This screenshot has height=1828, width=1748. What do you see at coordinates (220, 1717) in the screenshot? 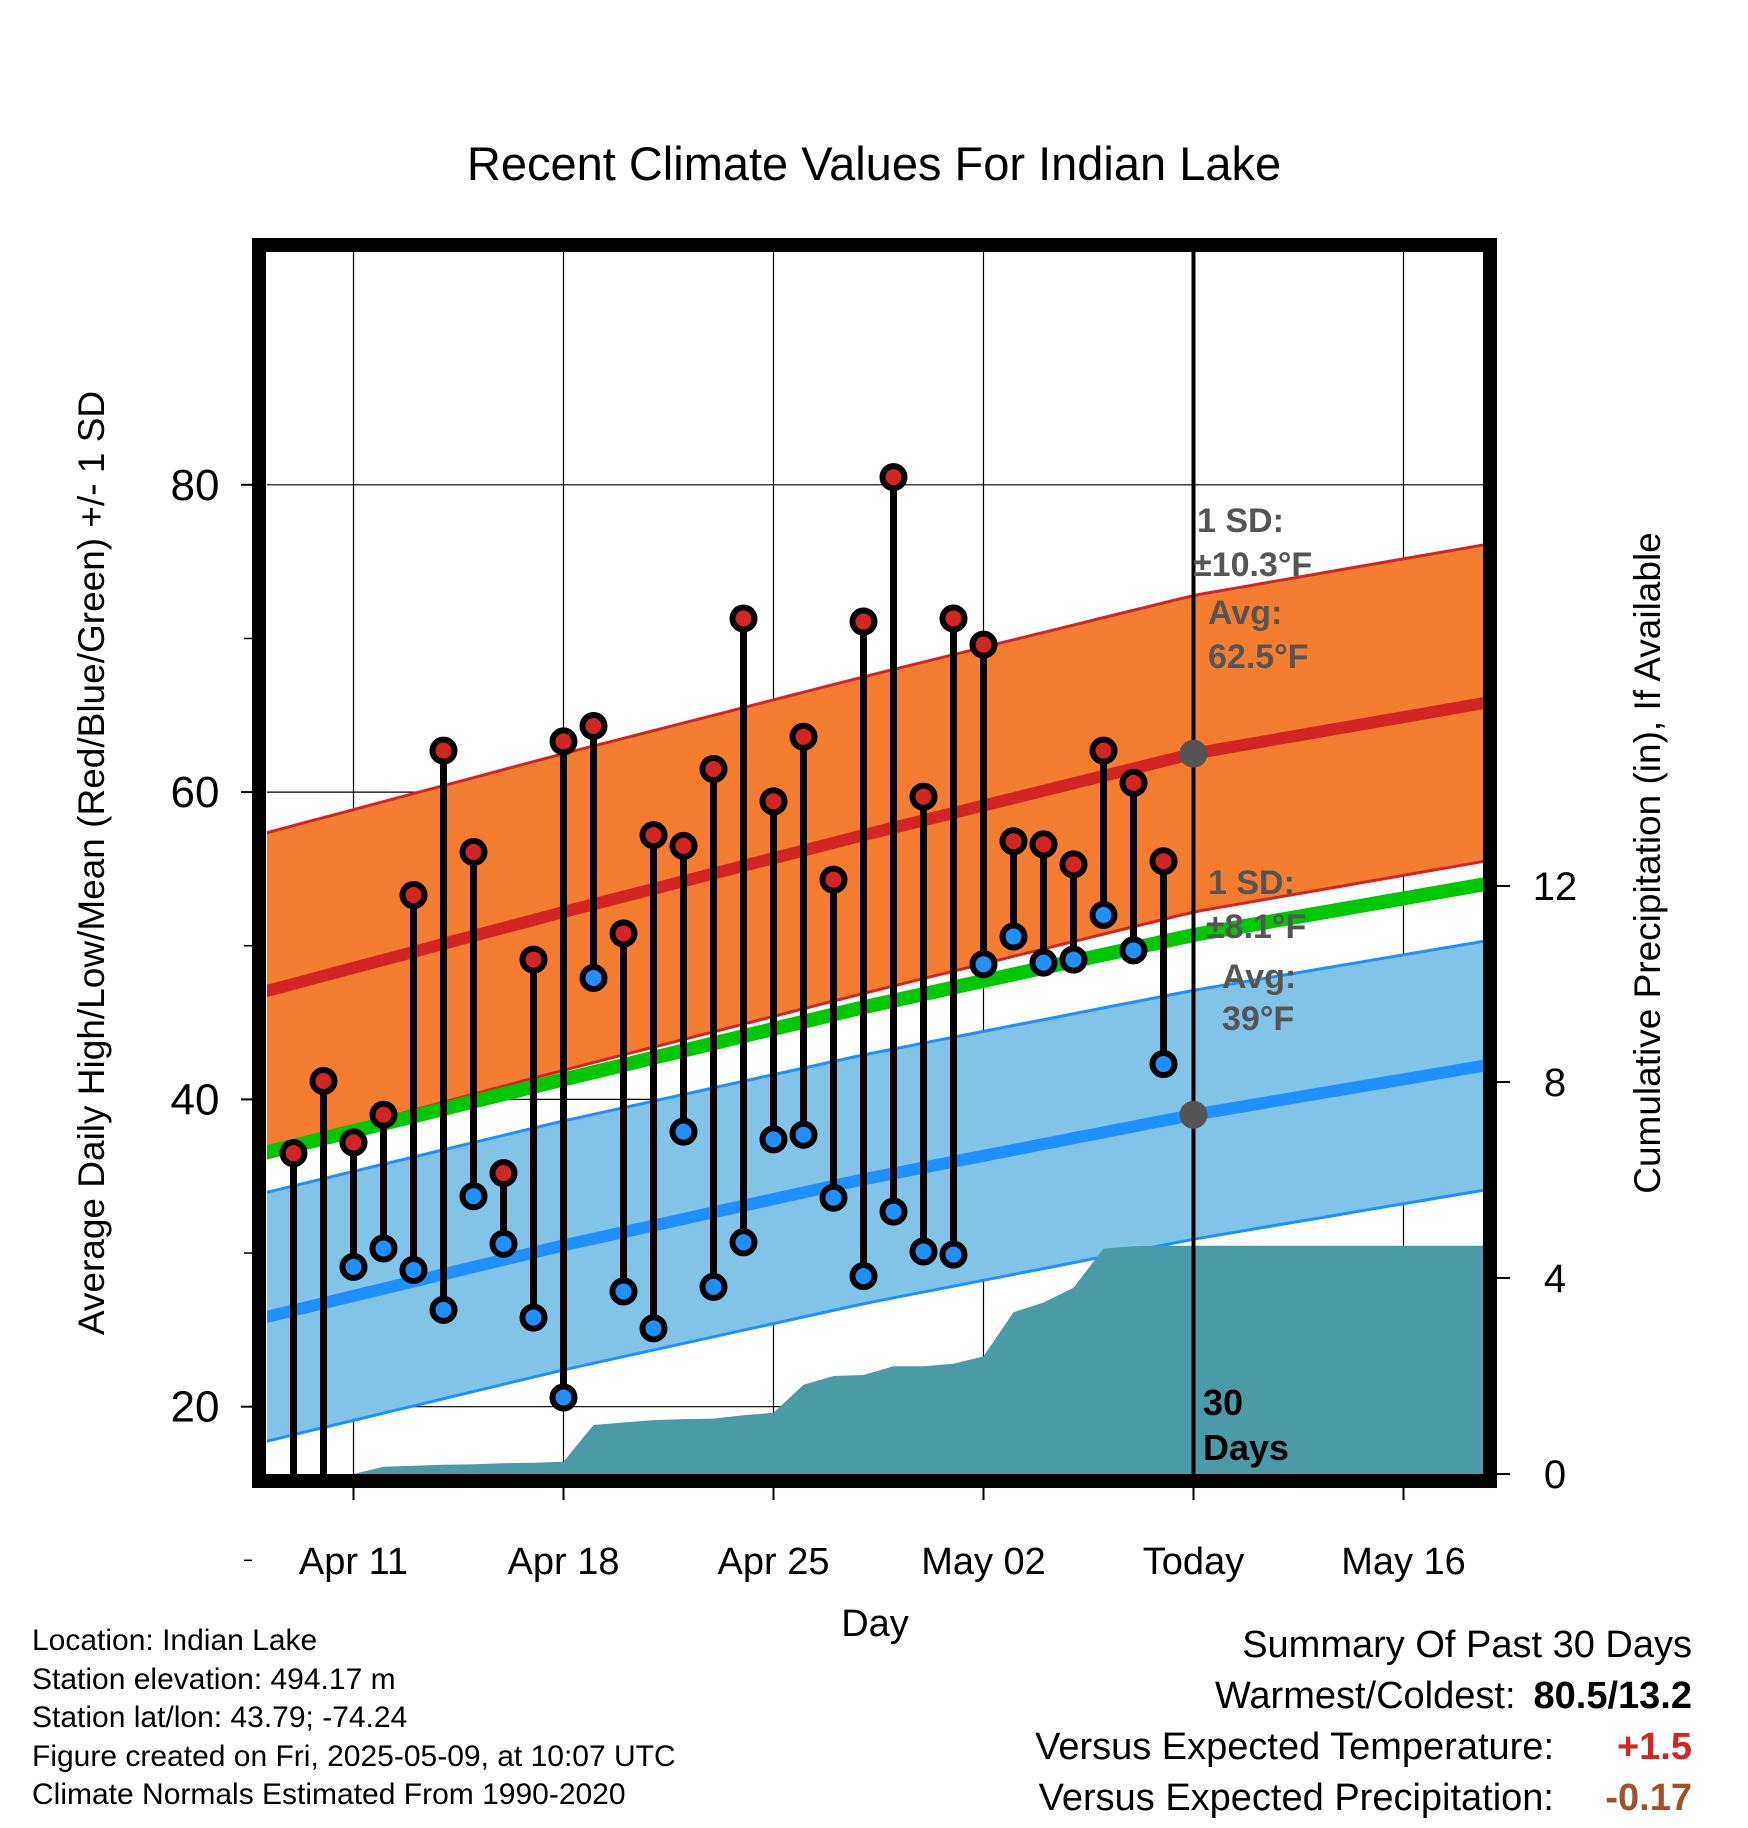
I see `latlon-line: Station lat/lon: 43.79; -74.24` at bounding box center [220, 1717].